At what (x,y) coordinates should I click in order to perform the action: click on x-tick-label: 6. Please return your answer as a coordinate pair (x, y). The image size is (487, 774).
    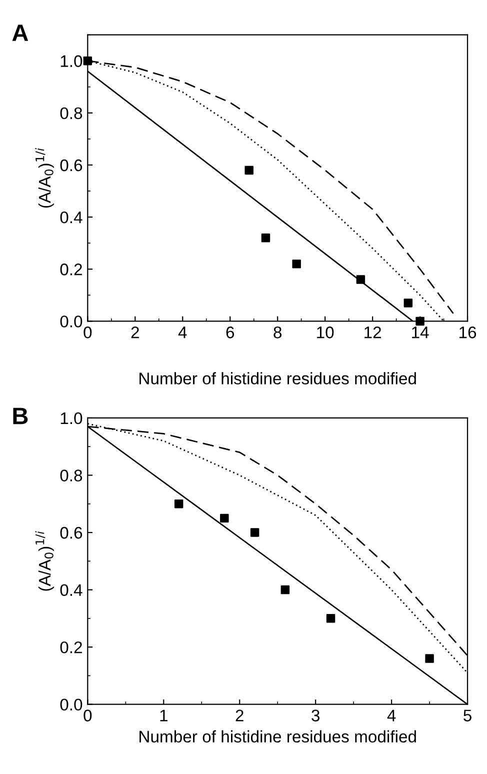
    Looking at the image, I should click on (230, 332).